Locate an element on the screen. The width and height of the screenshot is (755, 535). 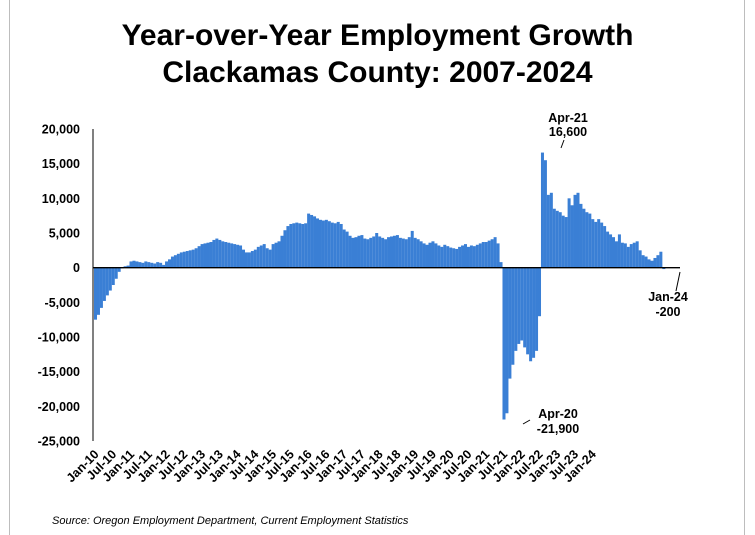
annotation-label: Apr-21 is located at coordinates (568, 118).